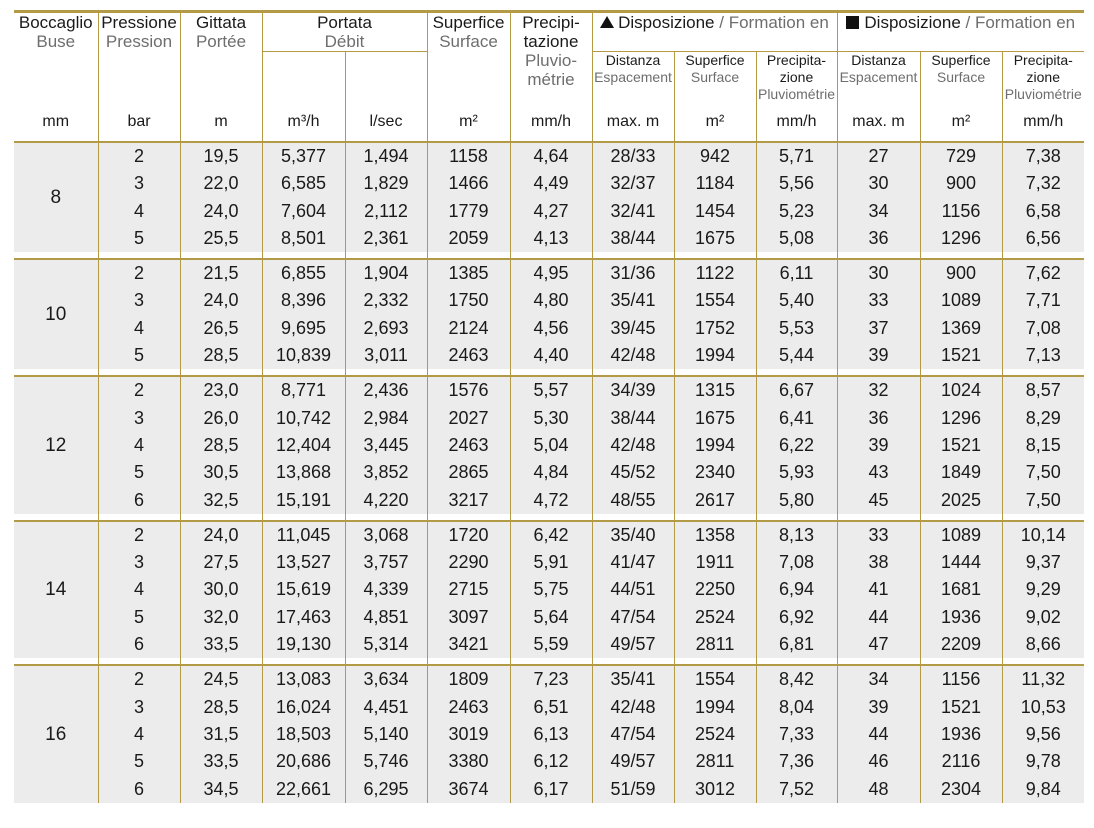  I want to click on table-cell: 31/36, so click(633, 273).